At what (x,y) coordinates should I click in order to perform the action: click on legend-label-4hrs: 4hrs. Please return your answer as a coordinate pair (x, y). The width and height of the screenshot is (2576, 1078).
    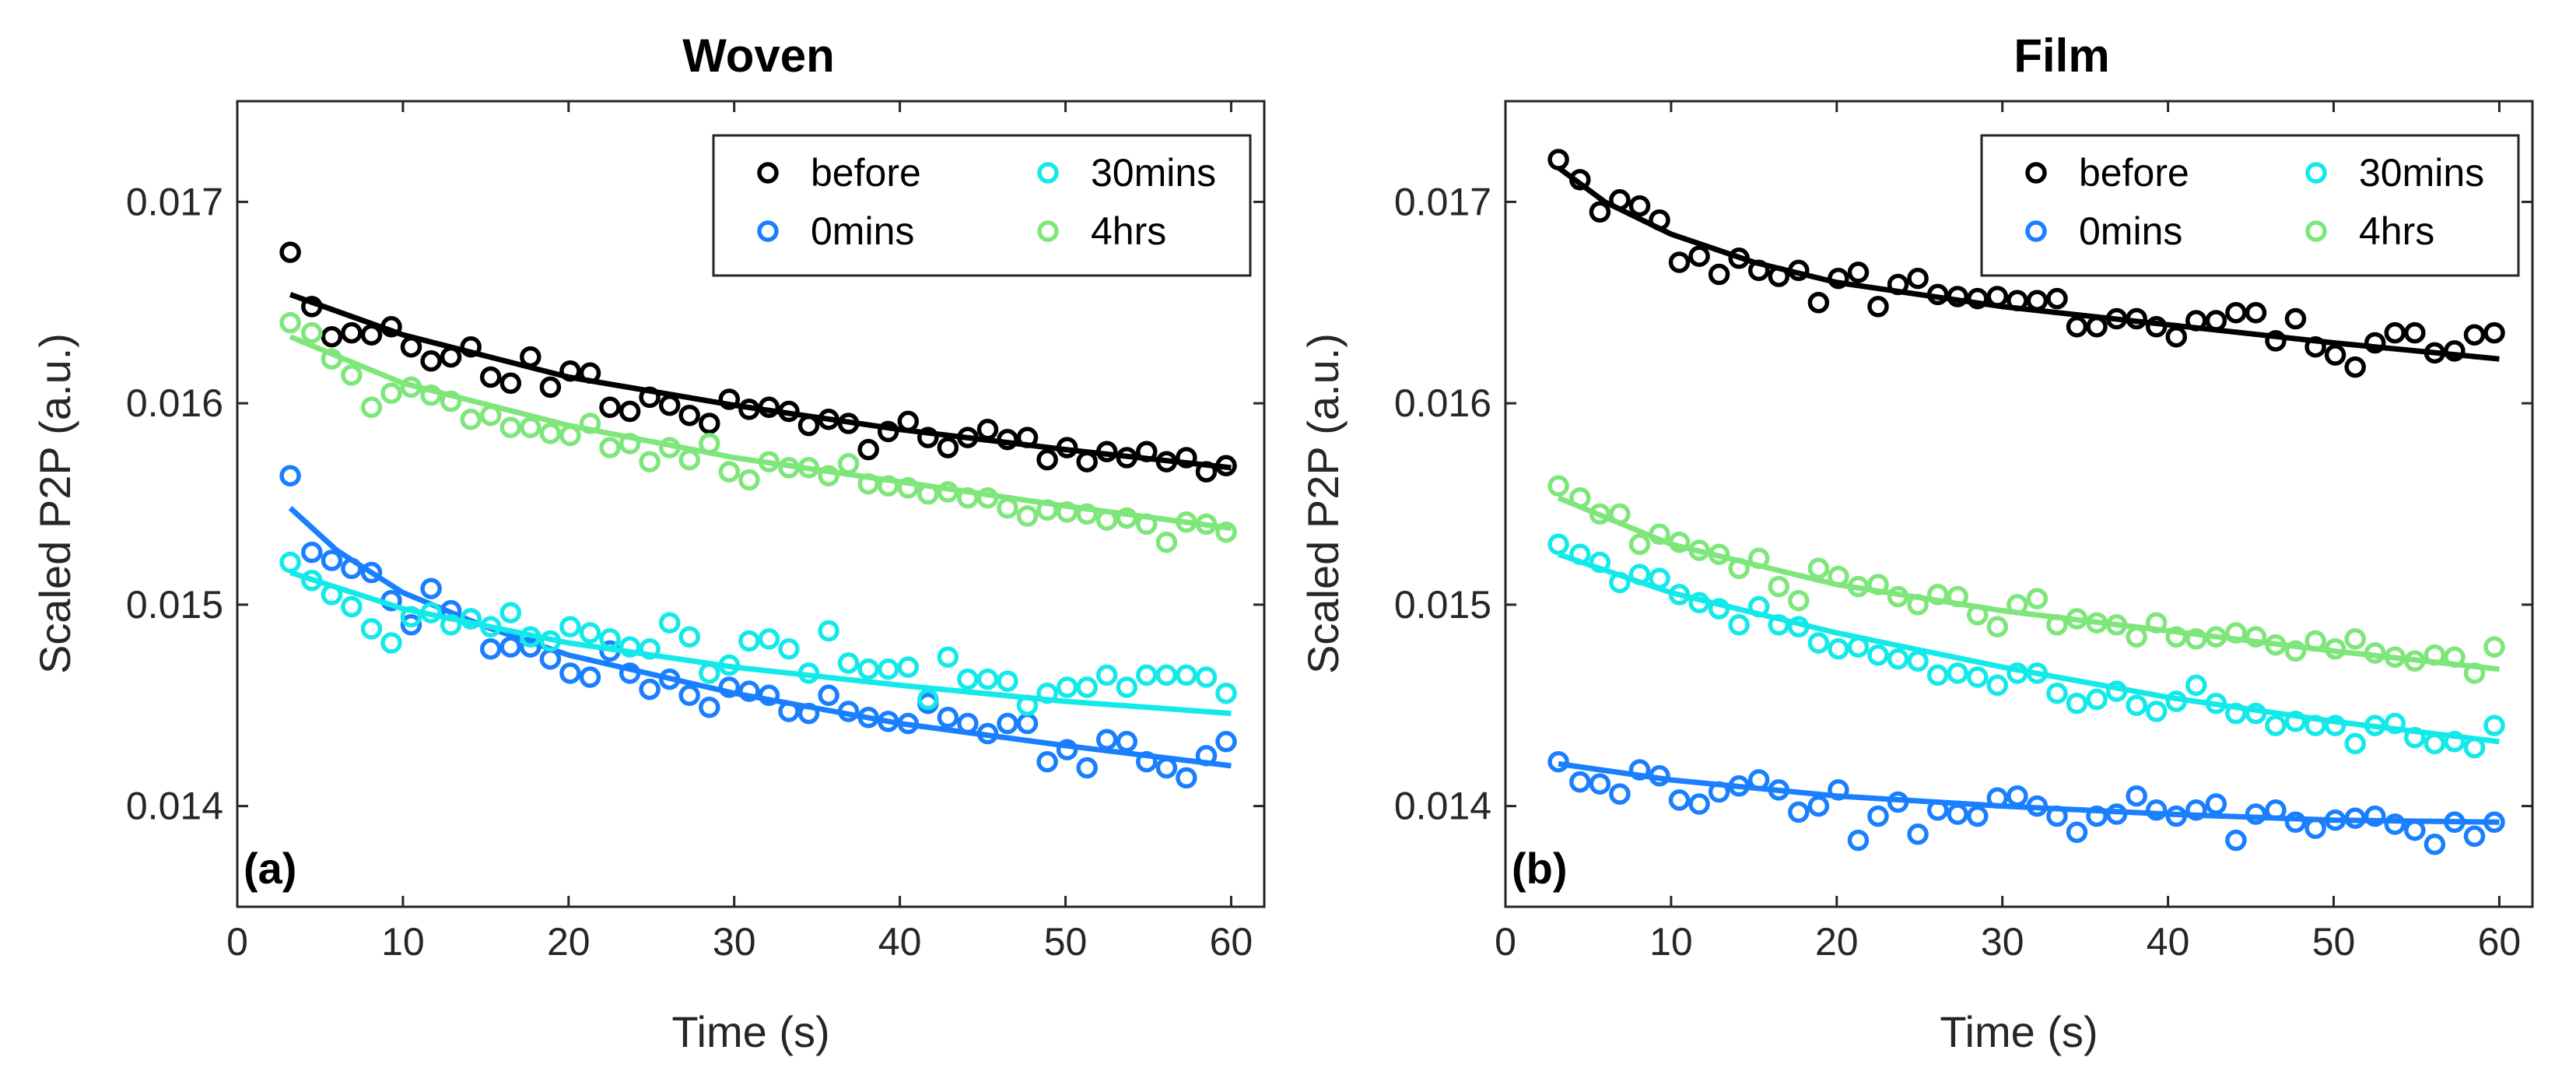
    Looking at the image, I should click on (1128, 231).